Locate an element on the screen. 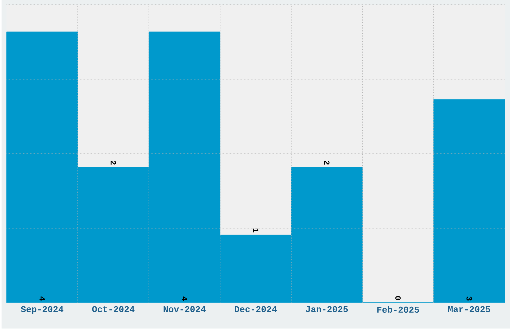 The image size is (510, 329). x-tick-label: Dec-2024 is located at coordinates (256, 309).